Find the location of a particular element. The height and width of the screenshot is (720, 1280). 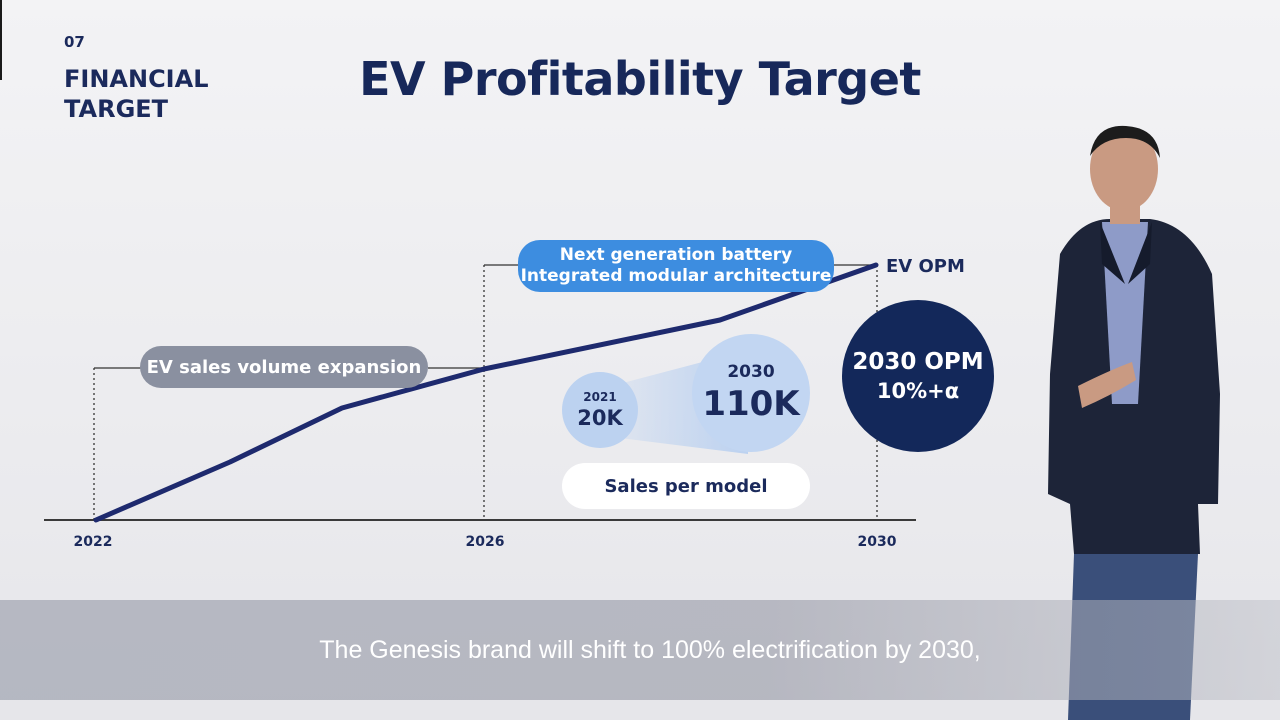

subtitle-band is located at coordinates (640, 650).